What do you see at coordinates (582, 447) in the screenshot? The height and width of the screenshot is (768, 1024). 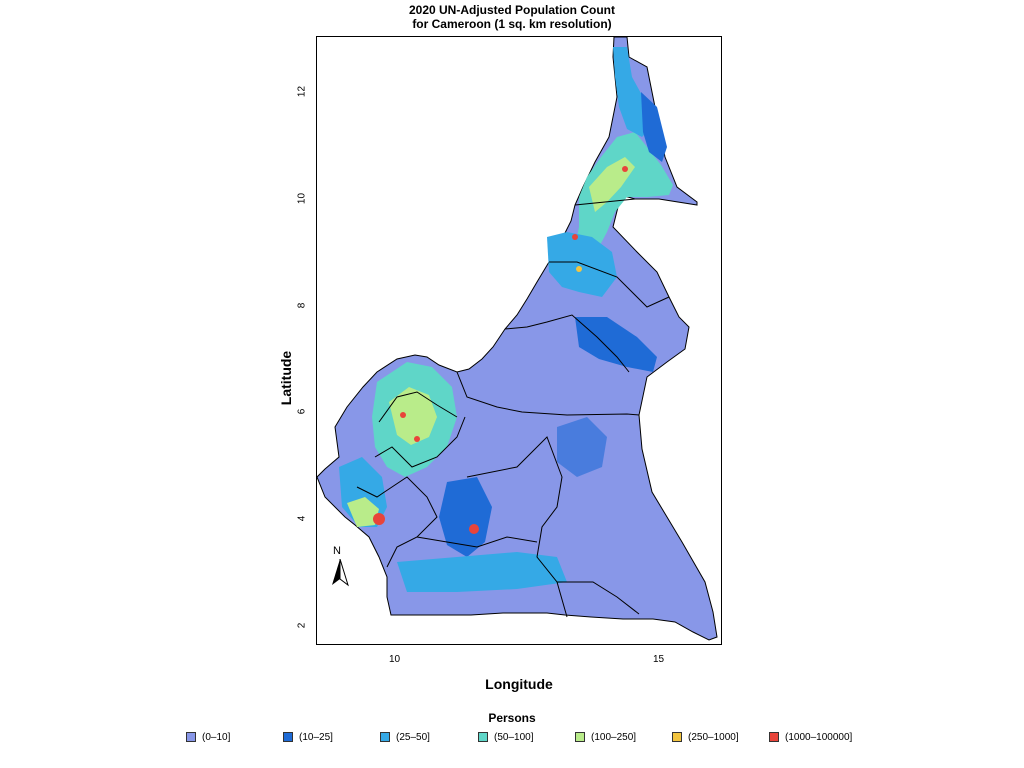 I see `east-spots` at bounding box center [582, 447].